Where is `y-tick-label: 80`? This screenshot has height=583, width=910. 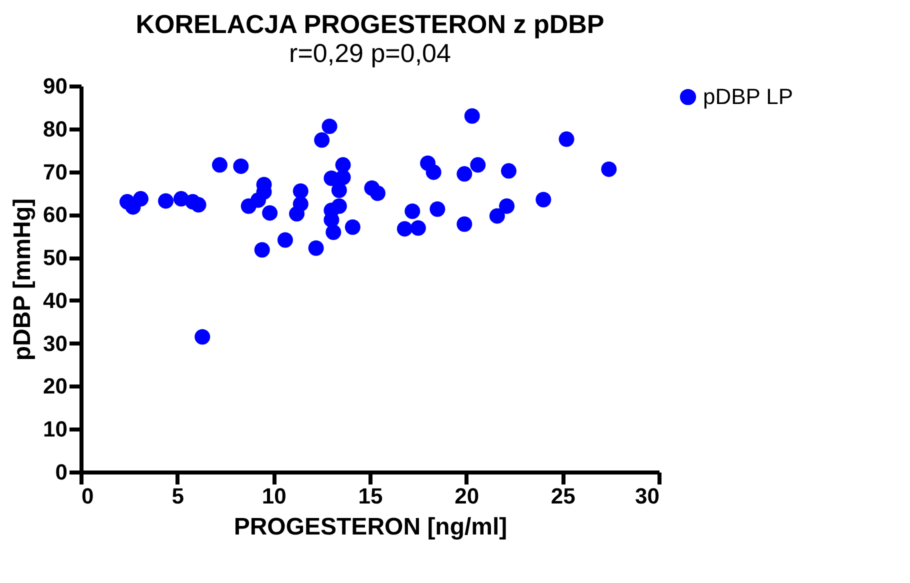 y-tick-label: 80 is located at coordinates (55, 129).